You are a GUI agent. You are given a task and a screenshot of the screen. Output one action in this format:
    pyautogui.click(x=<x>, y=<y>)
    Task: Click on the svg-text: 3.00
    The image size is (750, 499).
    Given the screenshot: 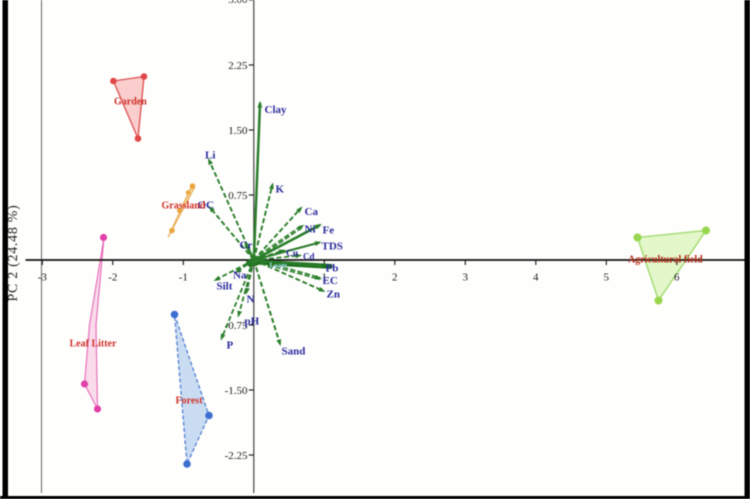 What is the action you would take?
    pyautogui.click(x=238, y=3)
    